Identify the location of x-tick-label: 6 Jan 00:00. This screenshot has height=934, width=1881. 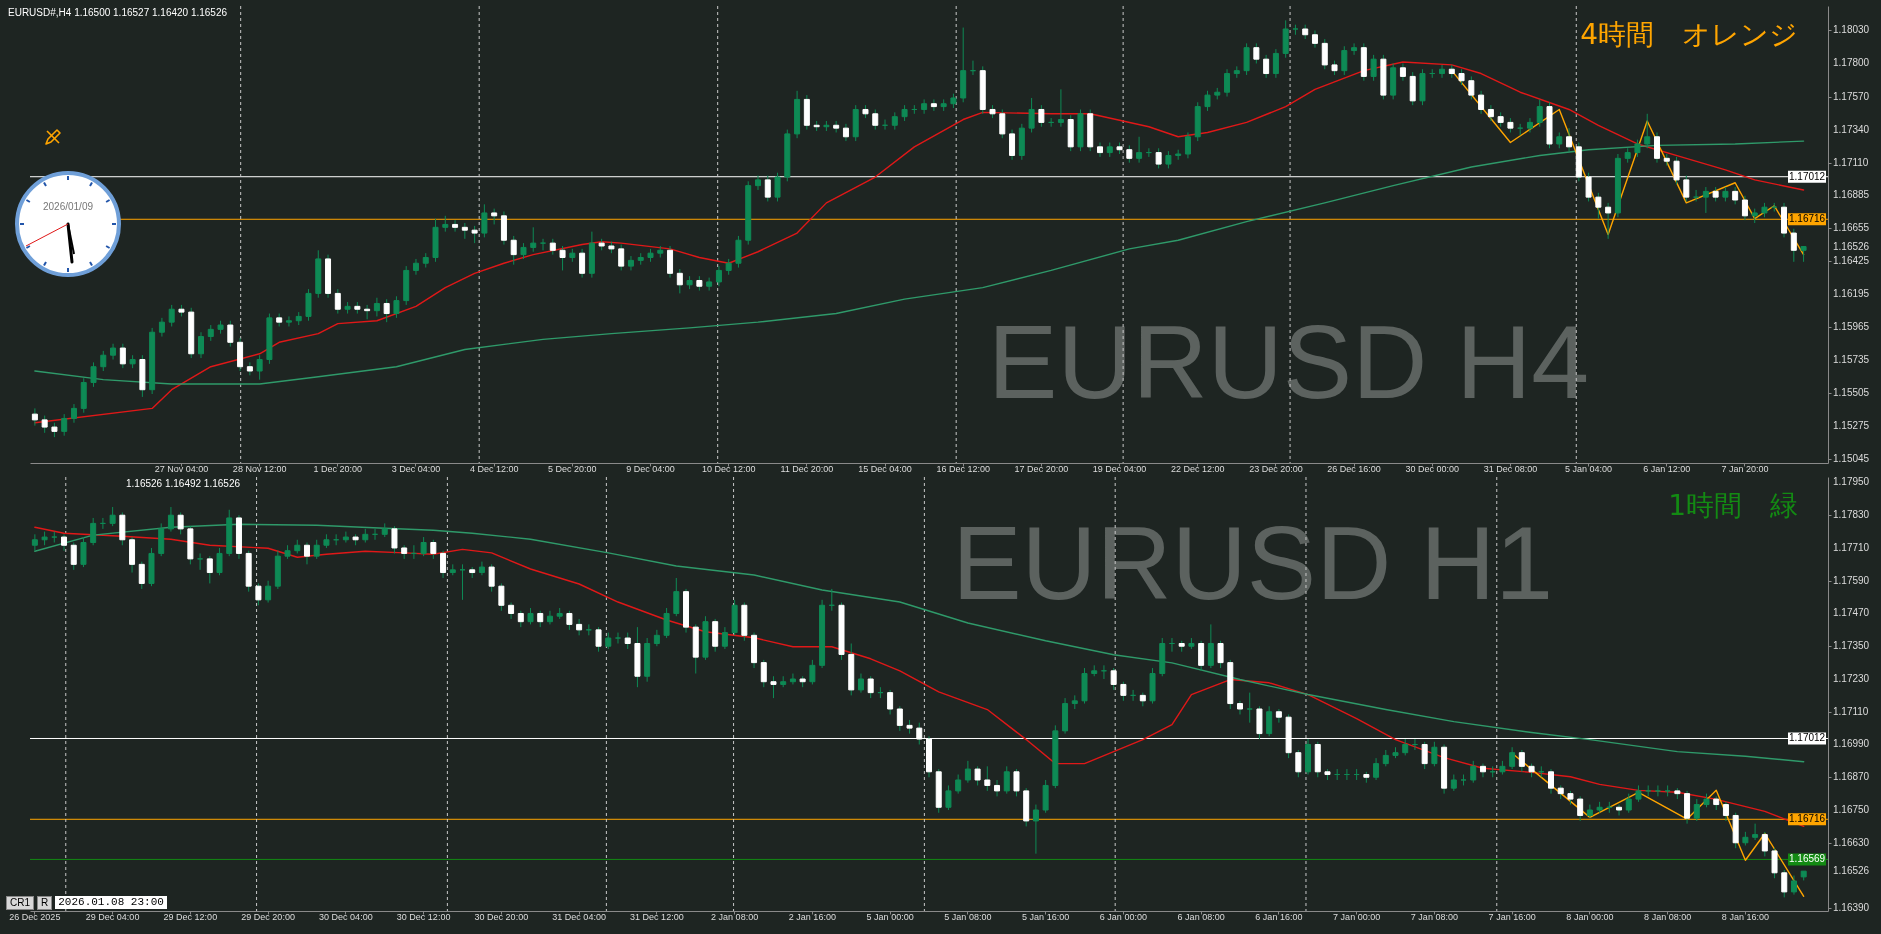
(1123, 916).